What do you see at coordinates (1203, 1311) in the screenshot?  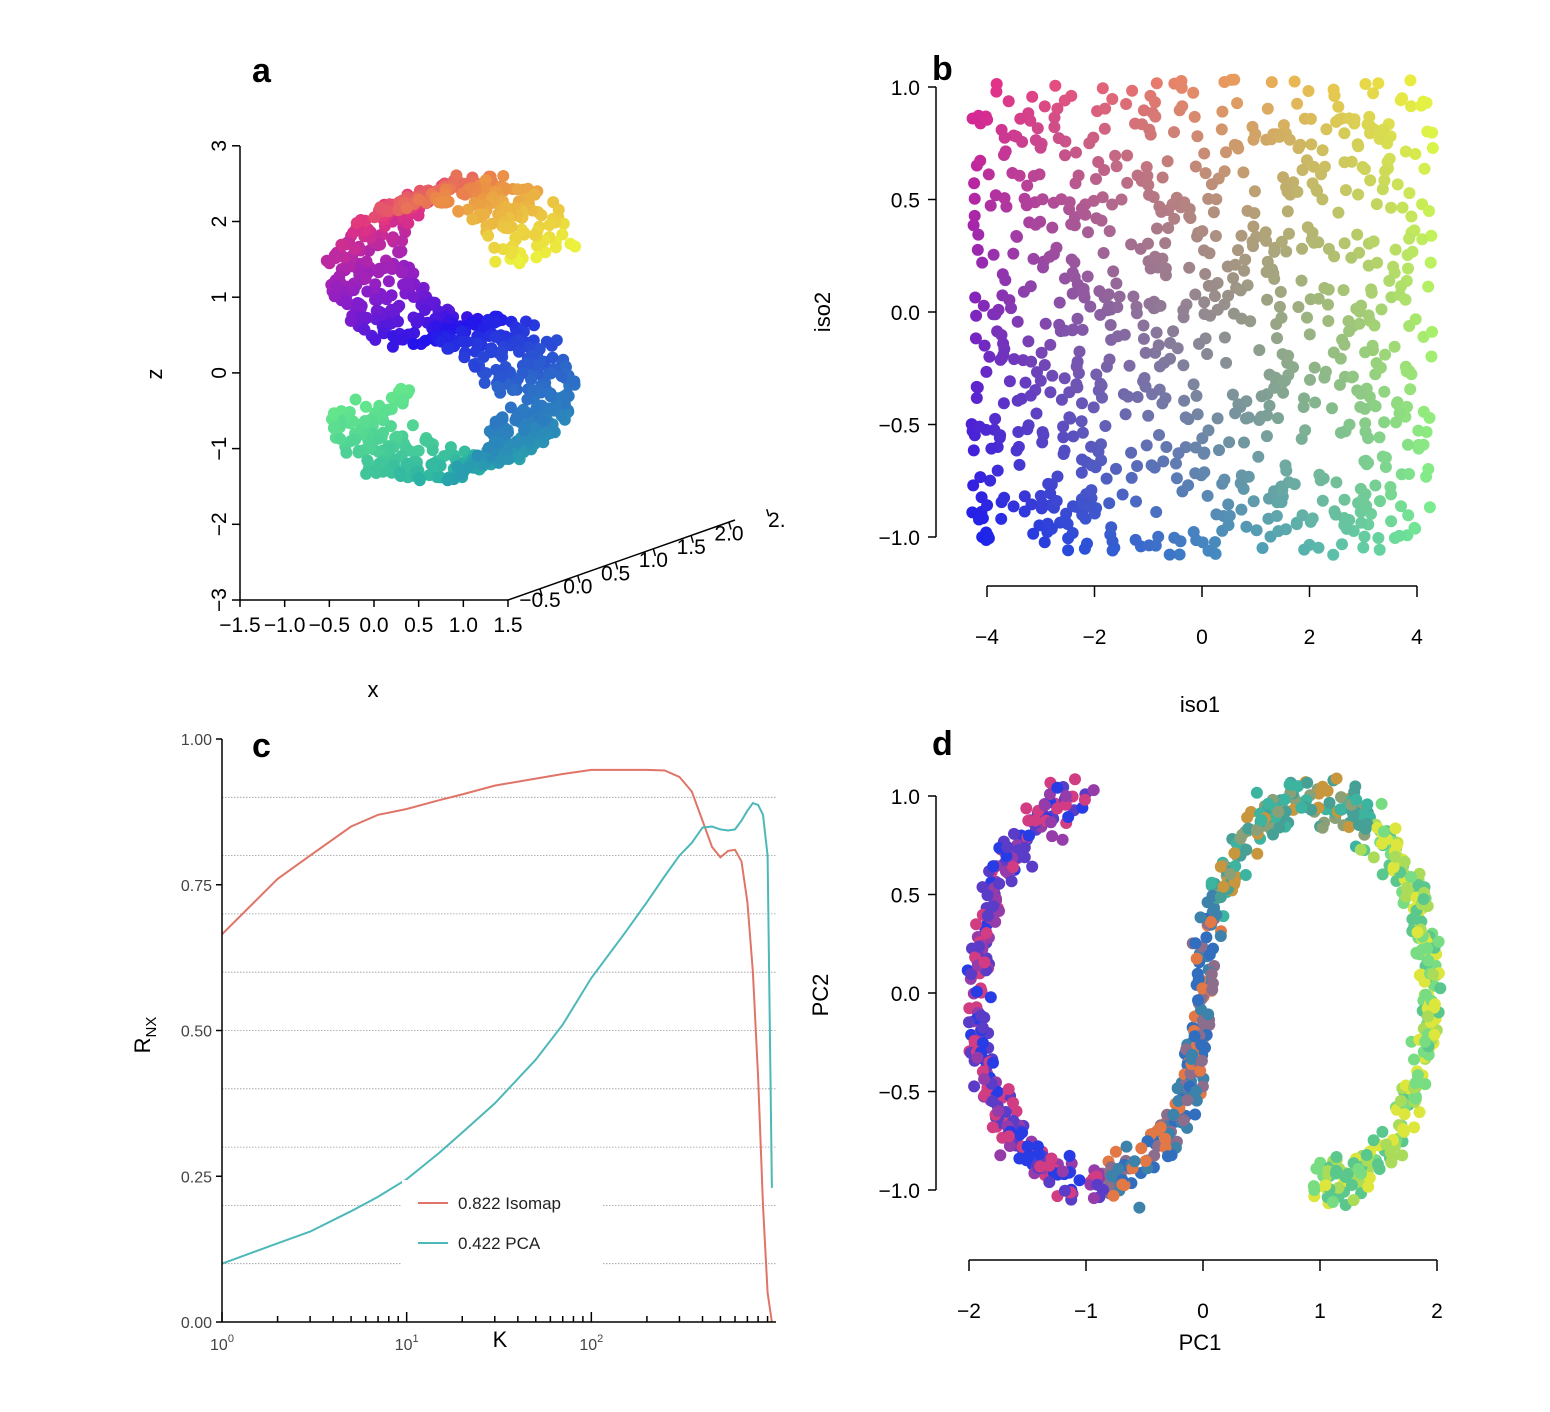 I see `x-tick-label: 0` at bounding box center [1203, 1311].